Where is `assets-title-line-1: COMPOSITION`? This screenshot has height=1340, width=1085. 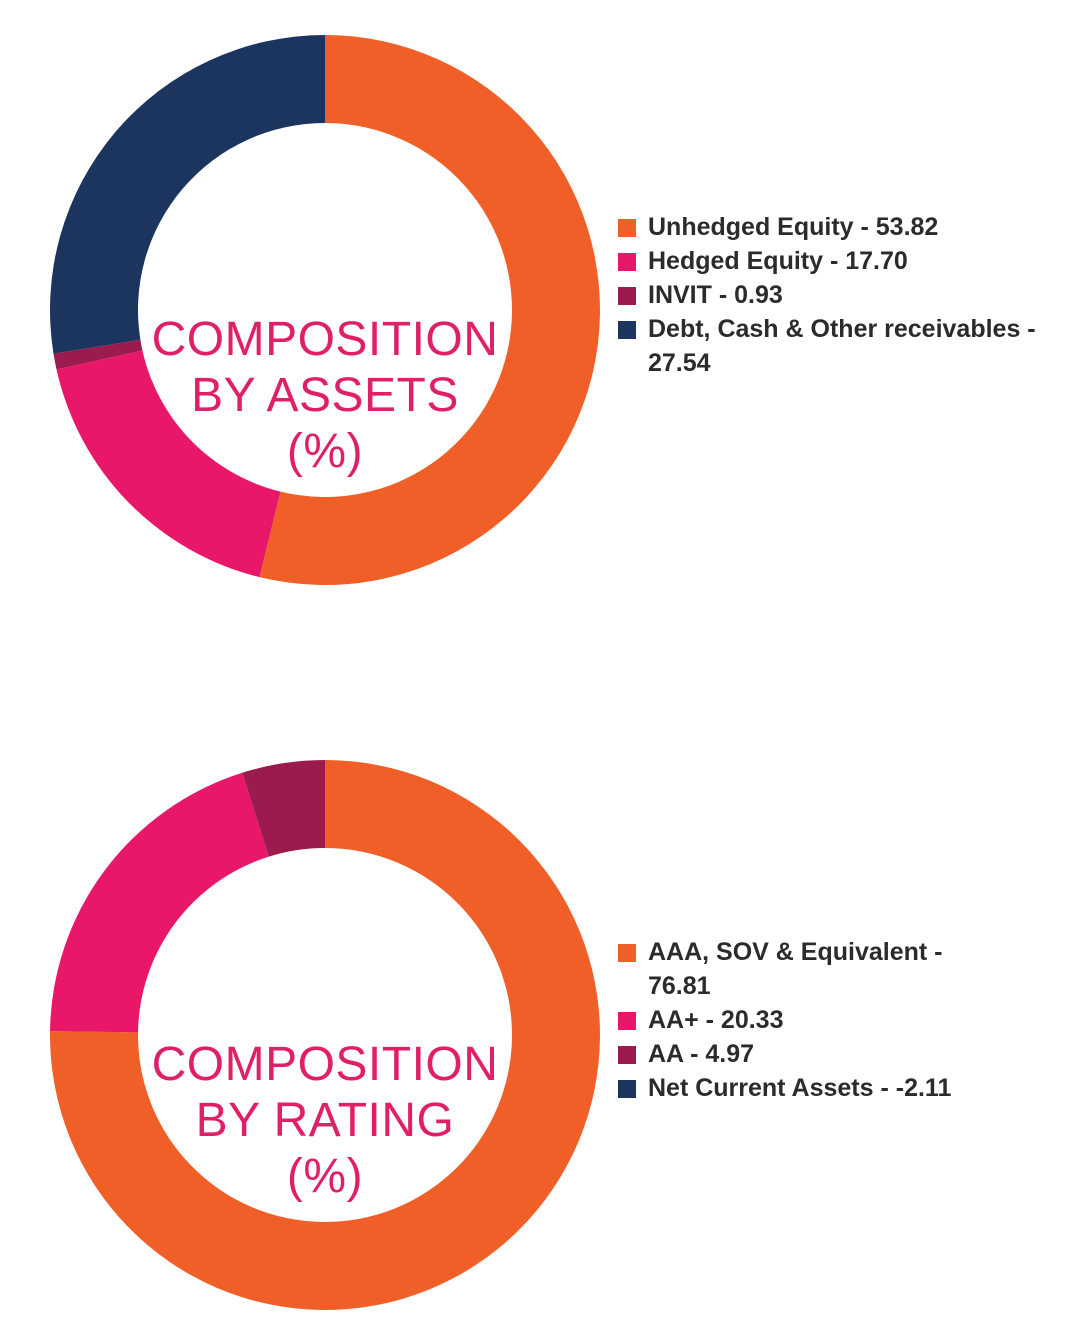 assets-title-line-1: COMPOSITION is located at coordinates (325, 339).